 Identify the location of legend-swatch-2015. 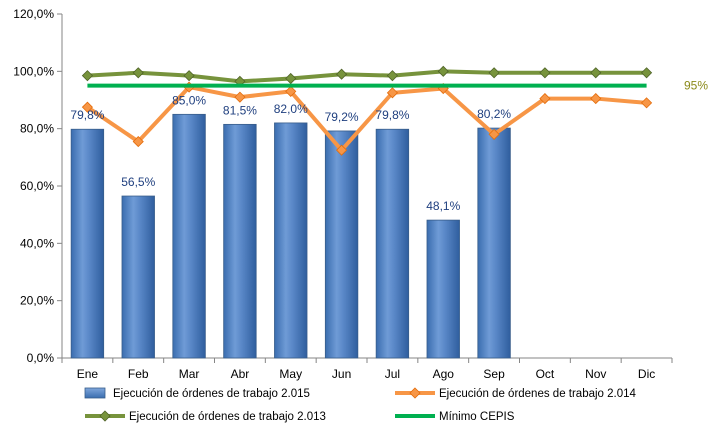
(95, 393).